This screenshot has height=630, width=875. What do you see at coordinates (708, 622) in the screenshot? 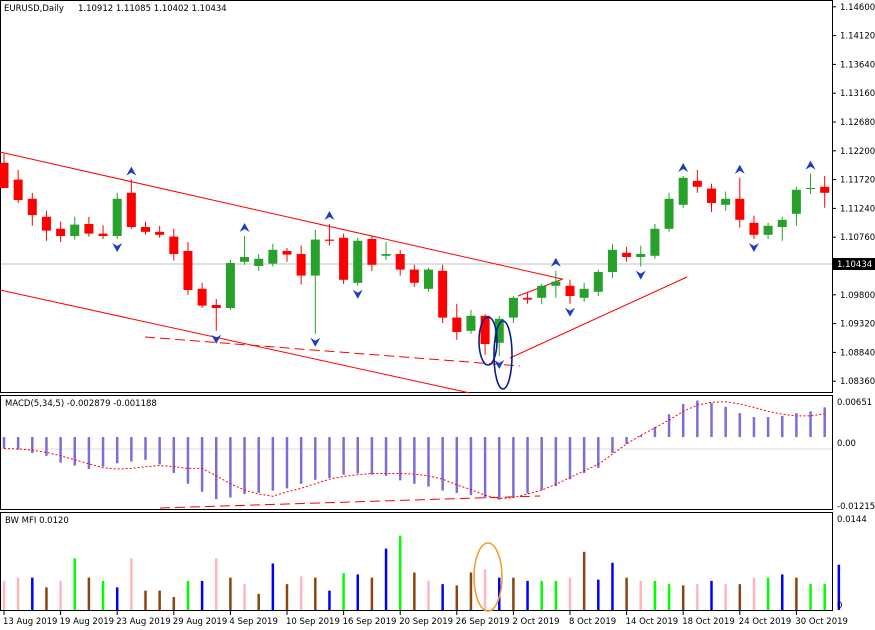
I see `date-tick-label: 18 Oct 2019` at bounding box center [708, 622].